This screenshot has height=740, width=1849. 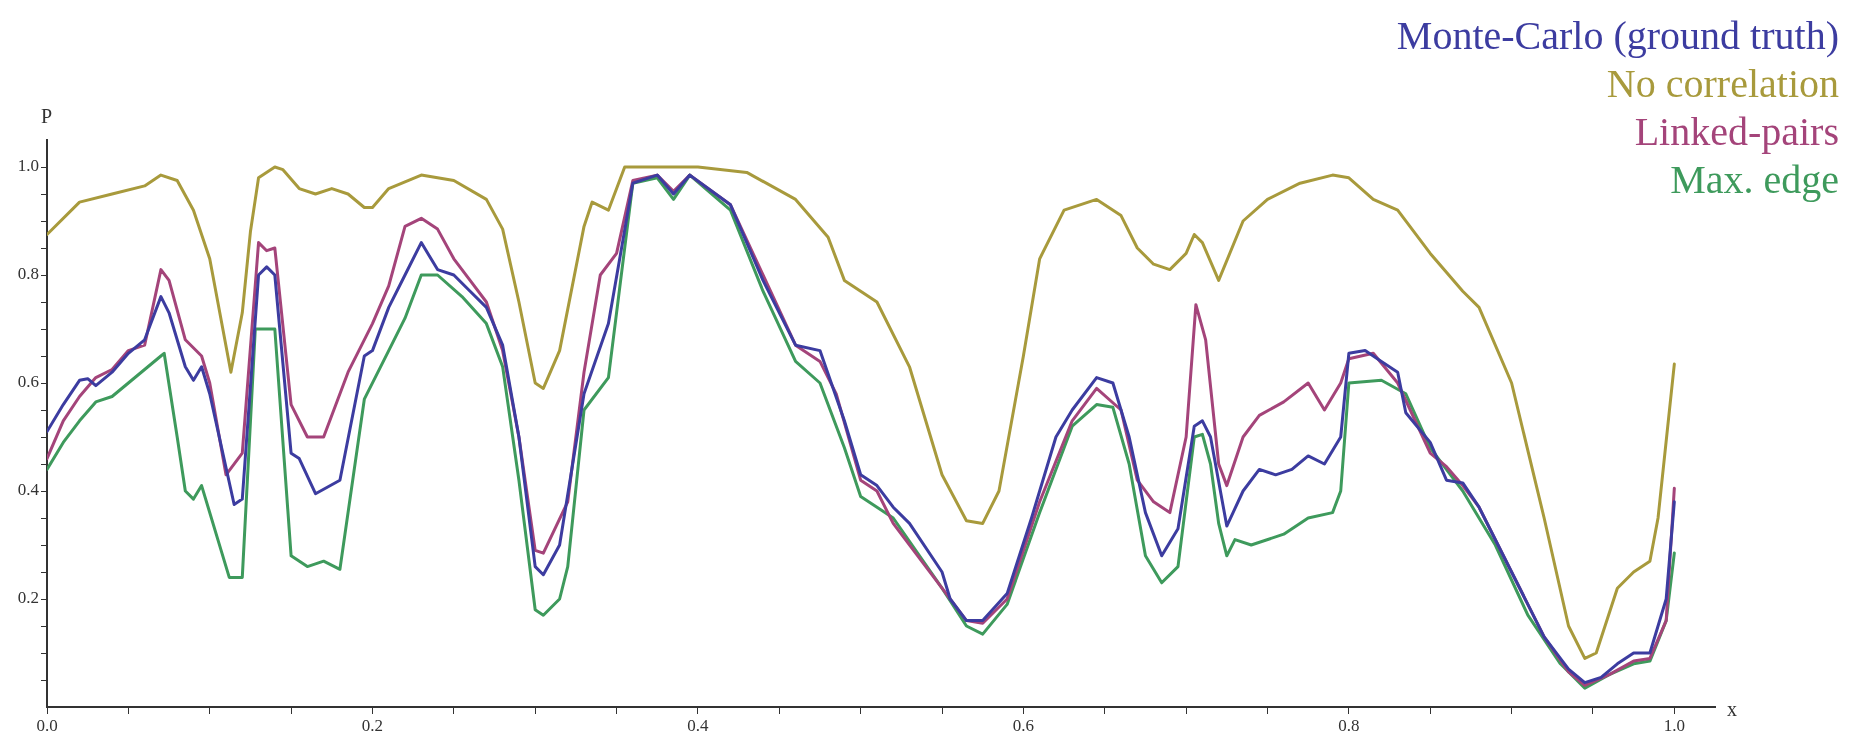 What do you see at coordinates (698, 725) in the screenshot?
I see `x-tick-label: 0.4` at bounding box center [698, 725].